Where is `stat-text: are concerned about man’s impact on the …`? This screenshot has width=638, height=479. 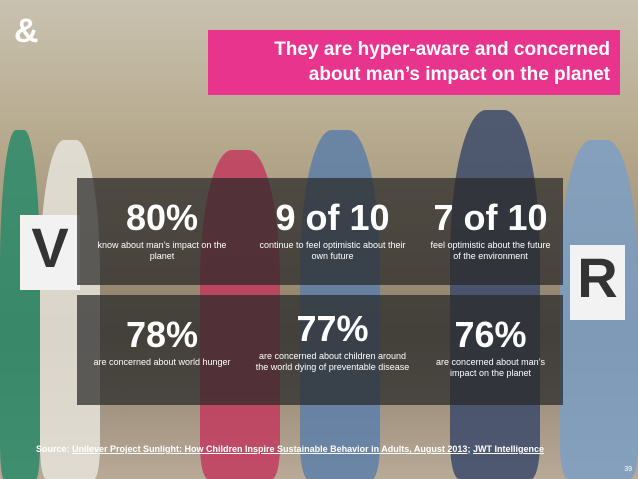 stat-text: are concerned about man’s impact on the … is located at coordinates (490, 367).